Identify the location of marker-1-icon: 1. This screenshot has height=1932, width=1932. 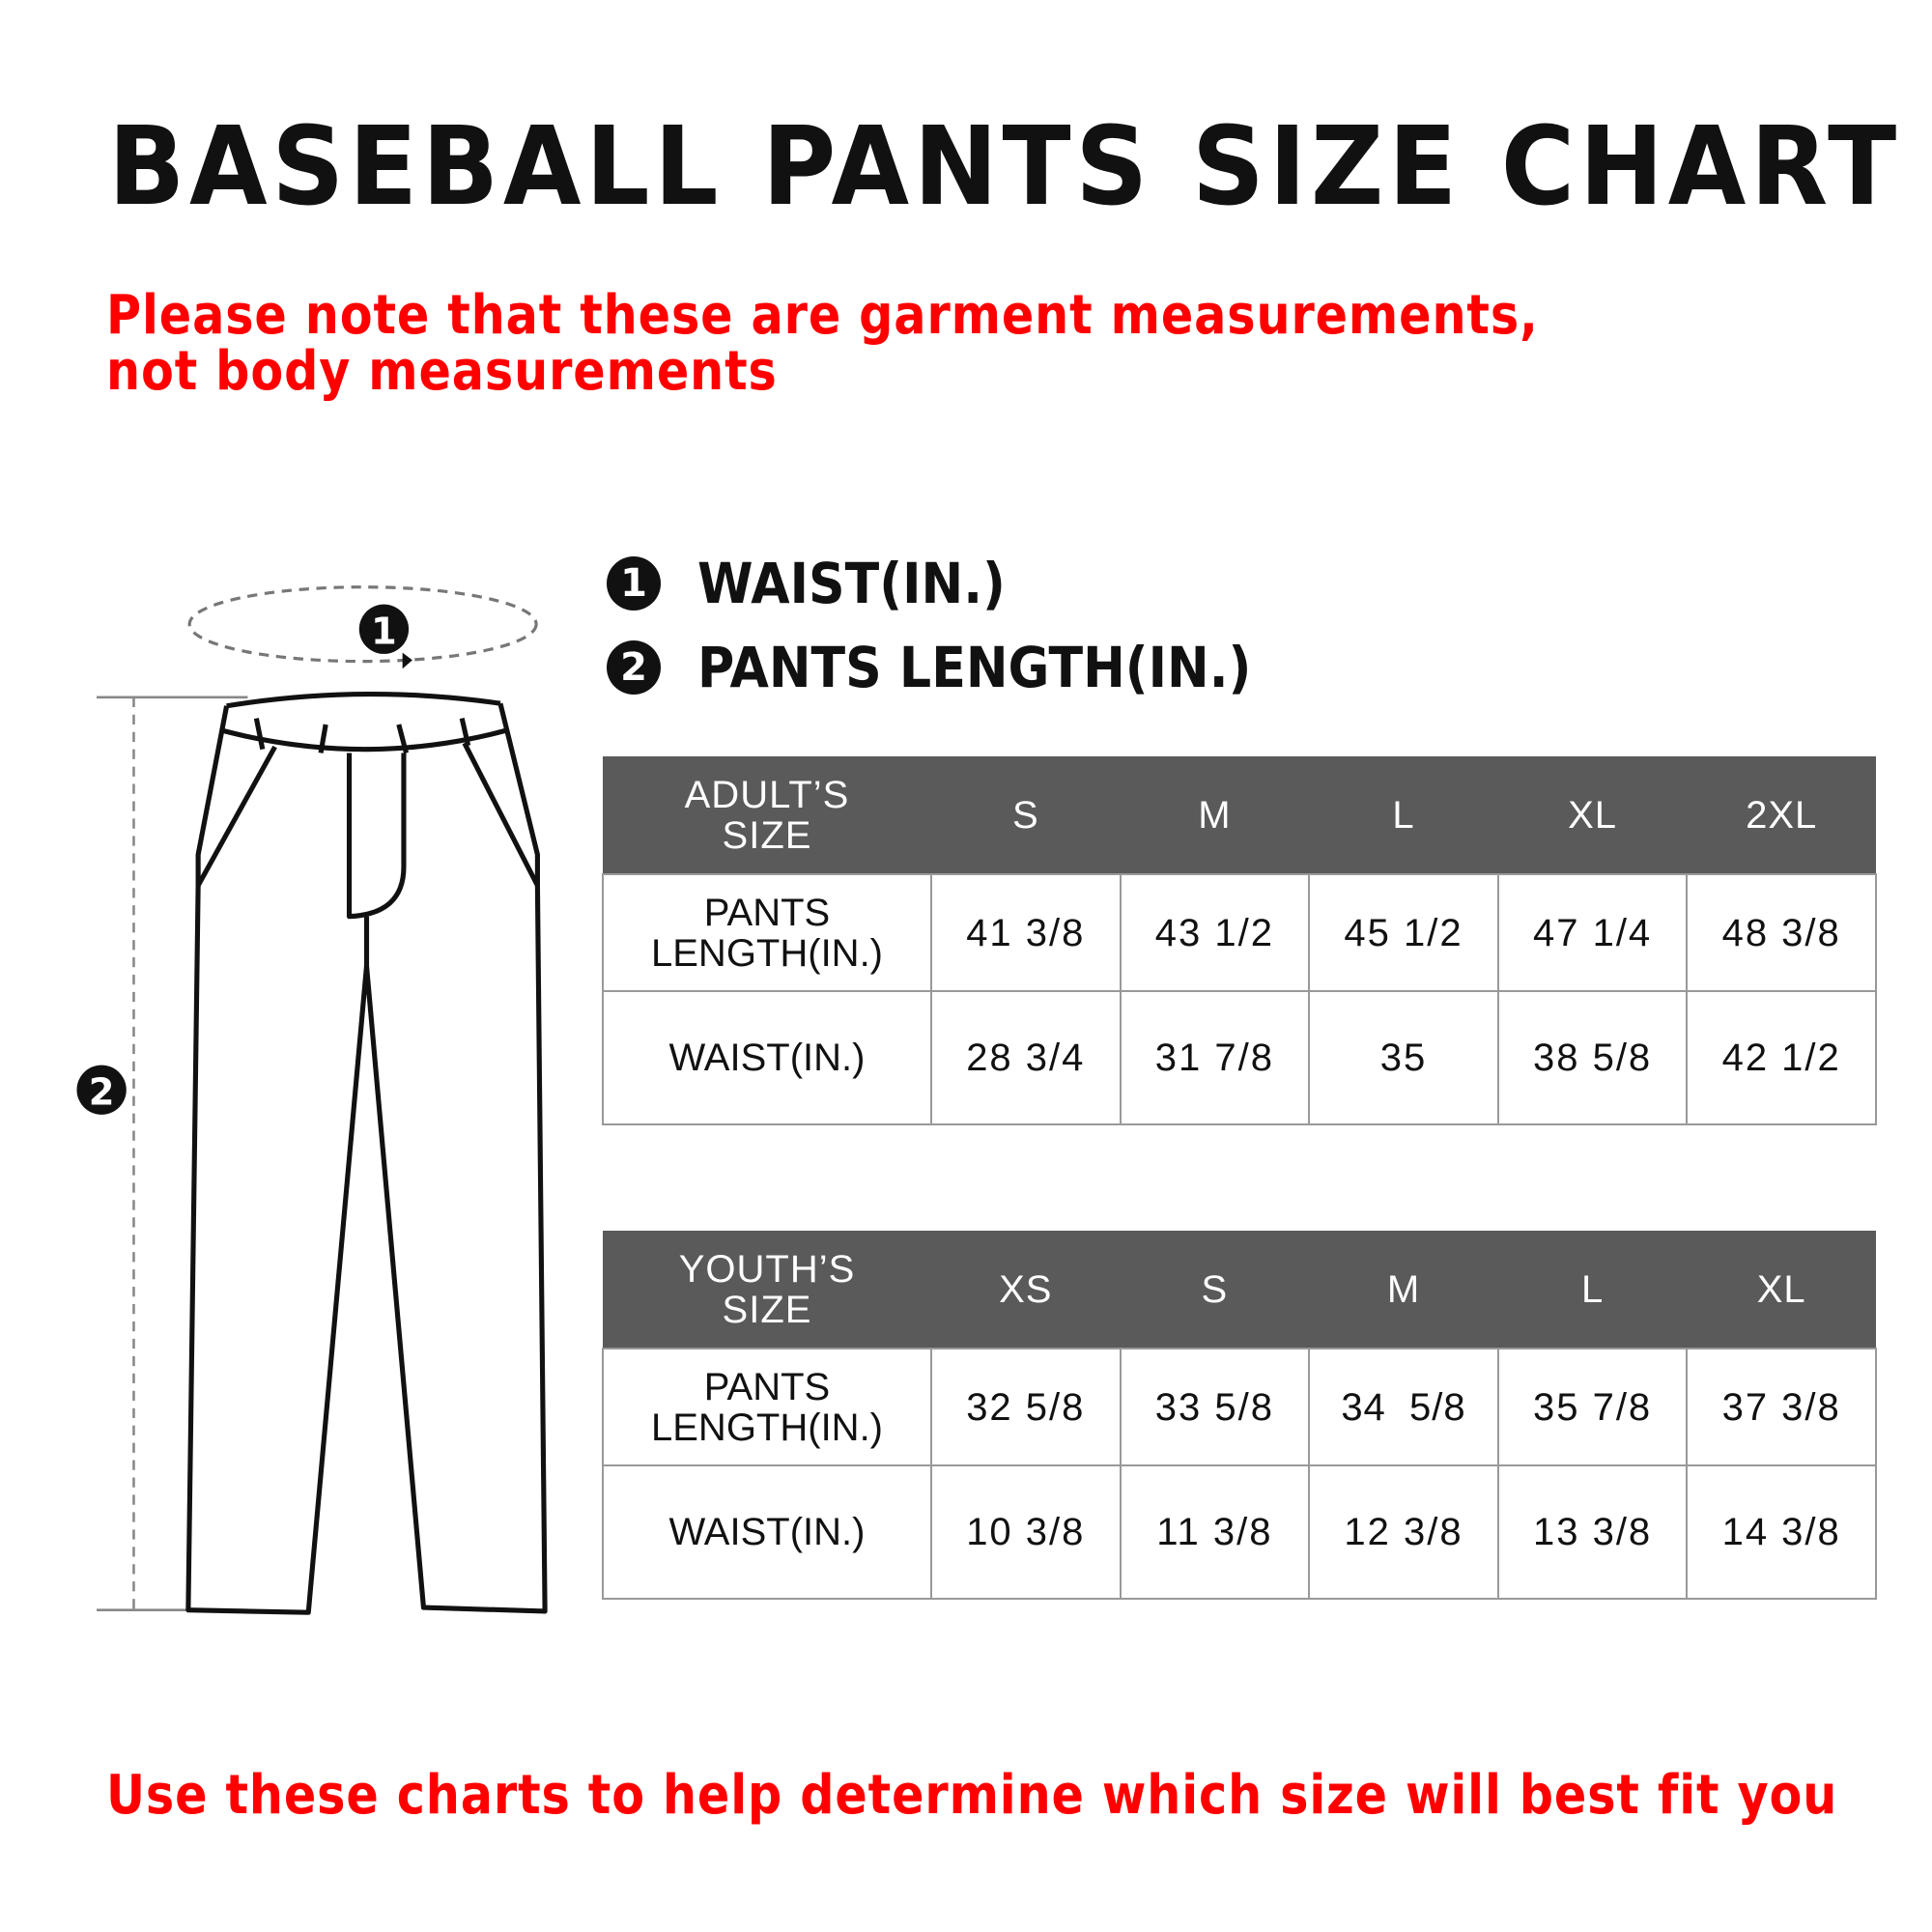
(634, 583).